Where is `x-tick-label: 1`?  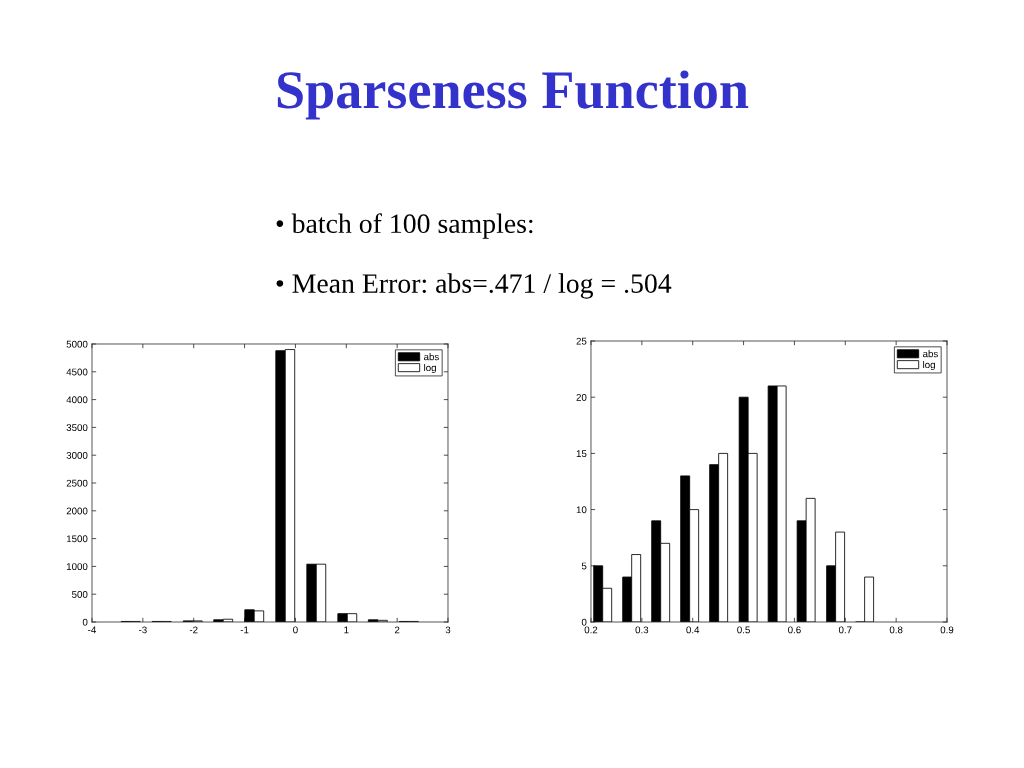
x-tick-label: 1 is located at coordinates (346, 630).